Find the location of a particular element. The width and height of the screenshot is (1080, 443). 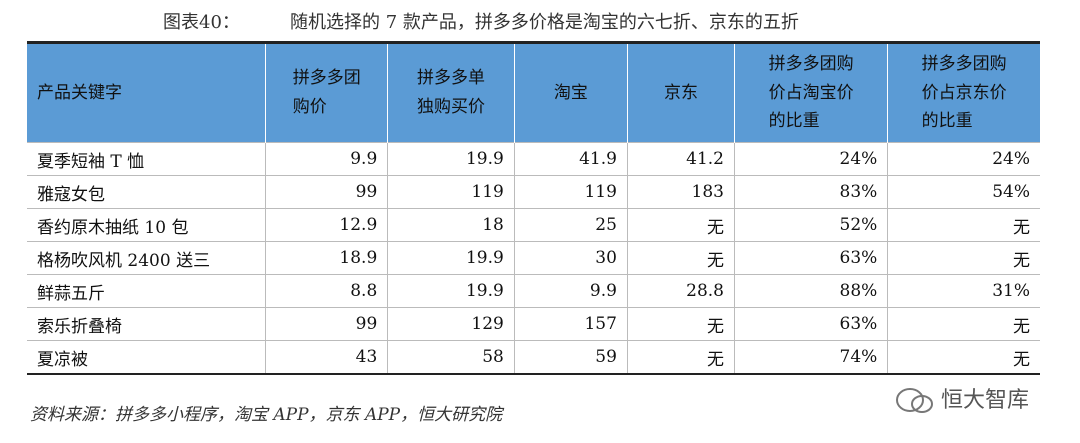

column-header-text: 淘宝 is located at coordinates (570, 92).